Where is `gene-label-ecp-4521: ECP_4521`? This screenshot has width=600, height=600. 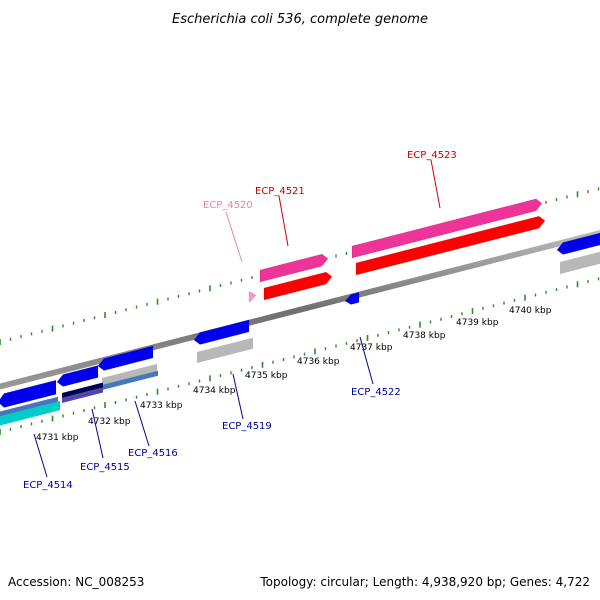
gene-label-ecp-4521: ECP_4521 is located at coordinates (280, 191).